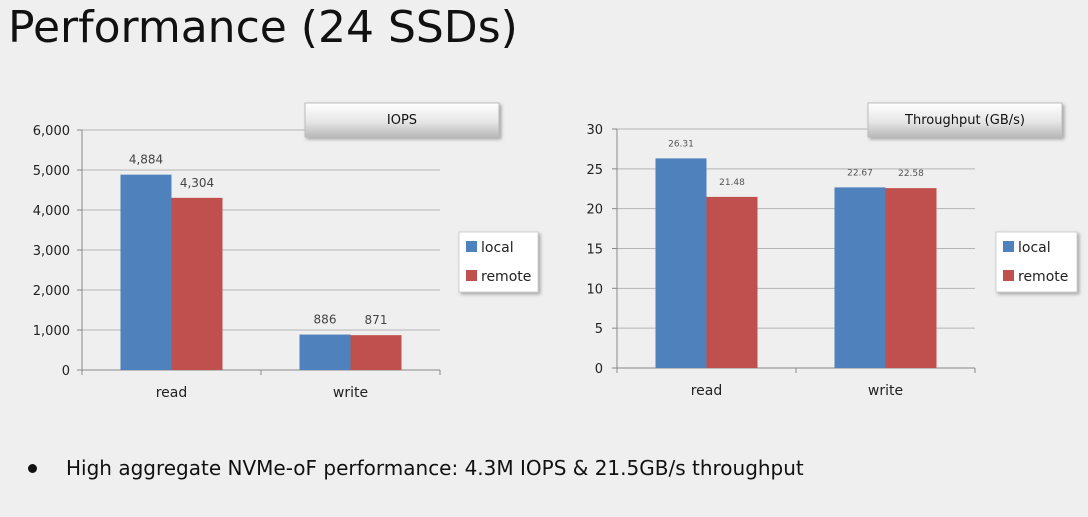 The height and width of the screenshot is (517, 1088). I want to click on y-tick-label: 20, so click(594, 210).